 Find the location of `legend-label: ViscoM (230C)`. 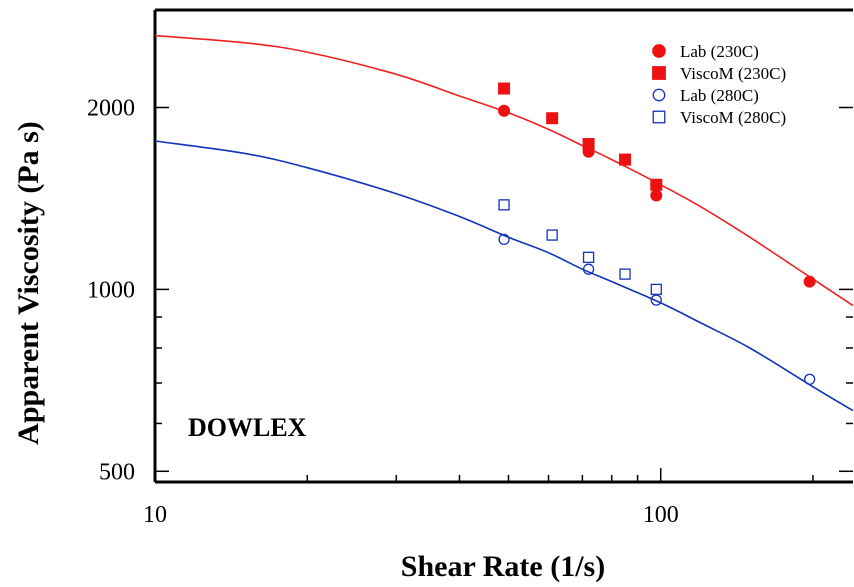

legend-label: ViscoM (230C) is located at coordinates (733, 73).